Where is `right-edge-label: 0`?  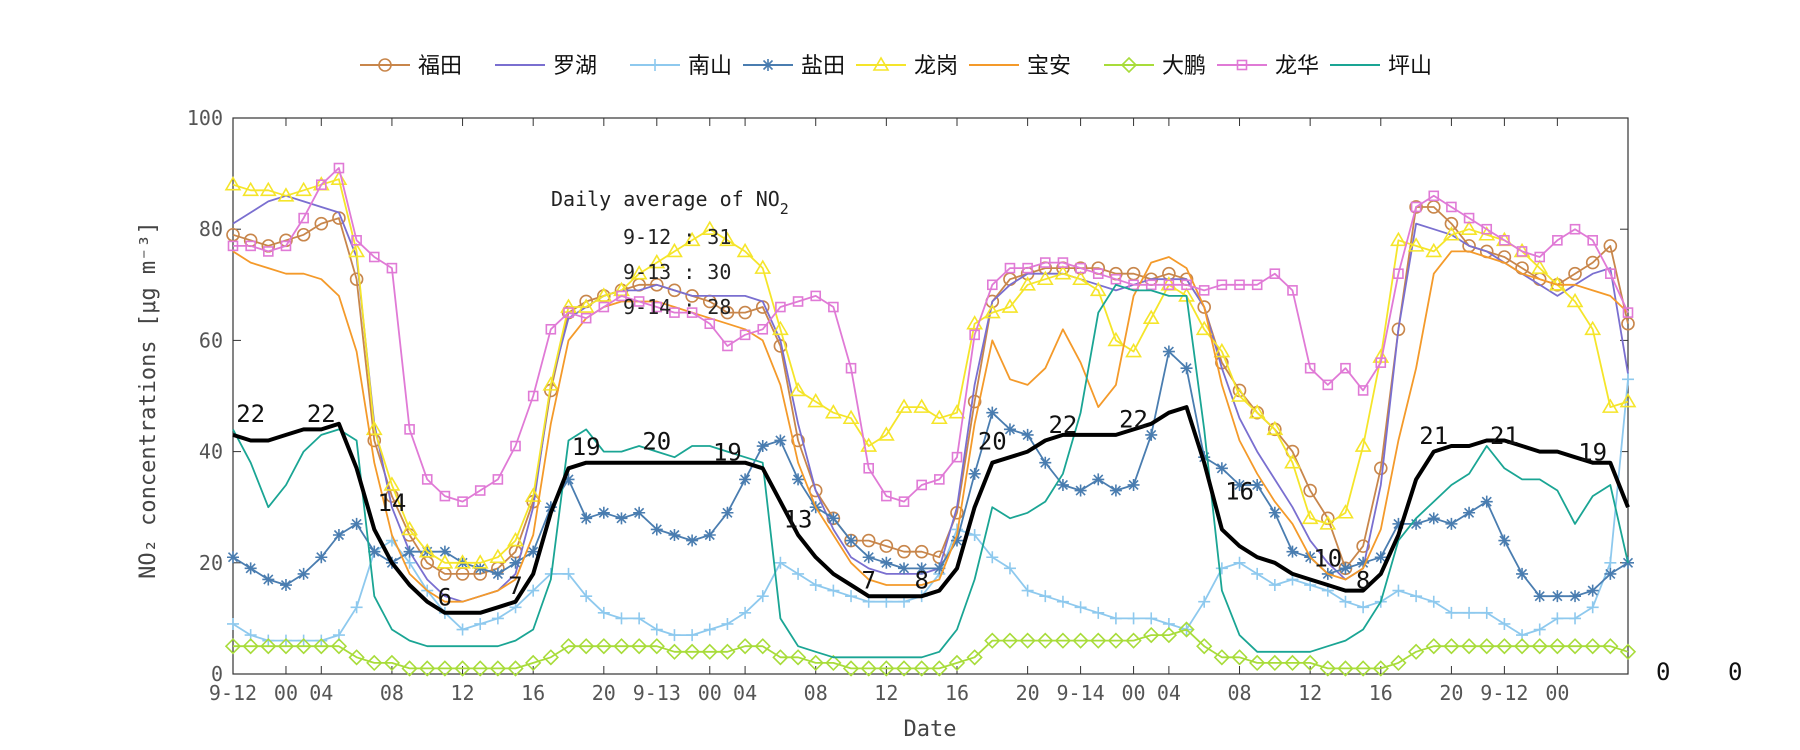
right-edge-label: 0 is located at coordinates (1663, 672).